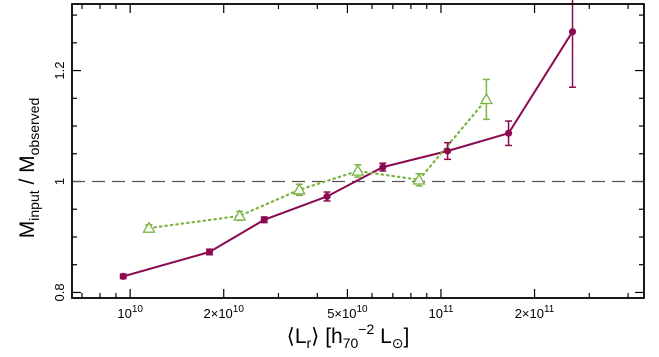 The width and height of the screenshot is (659, 357). Describe the element at coordinates (327, 336) in the screenshot. I see `x-title-rest: ⟩ [h` at that location.